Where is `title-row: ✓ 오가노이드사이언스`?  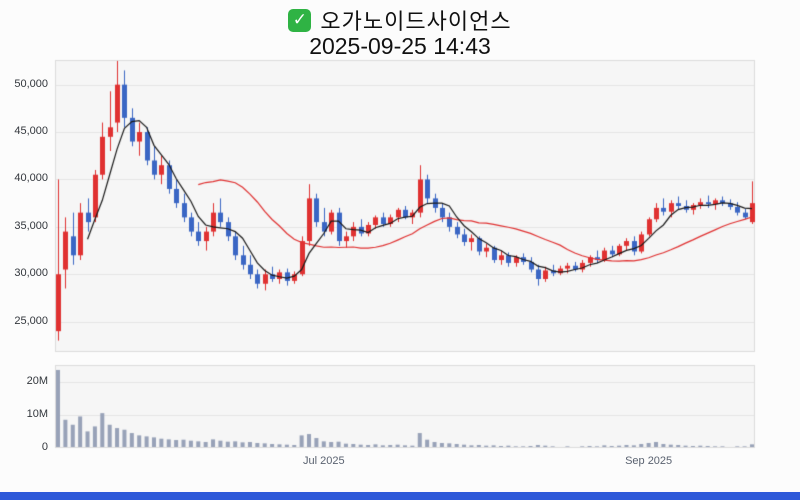 title-row: ✓ 오가노이드사이언스 is located at coordinates (400, 20).